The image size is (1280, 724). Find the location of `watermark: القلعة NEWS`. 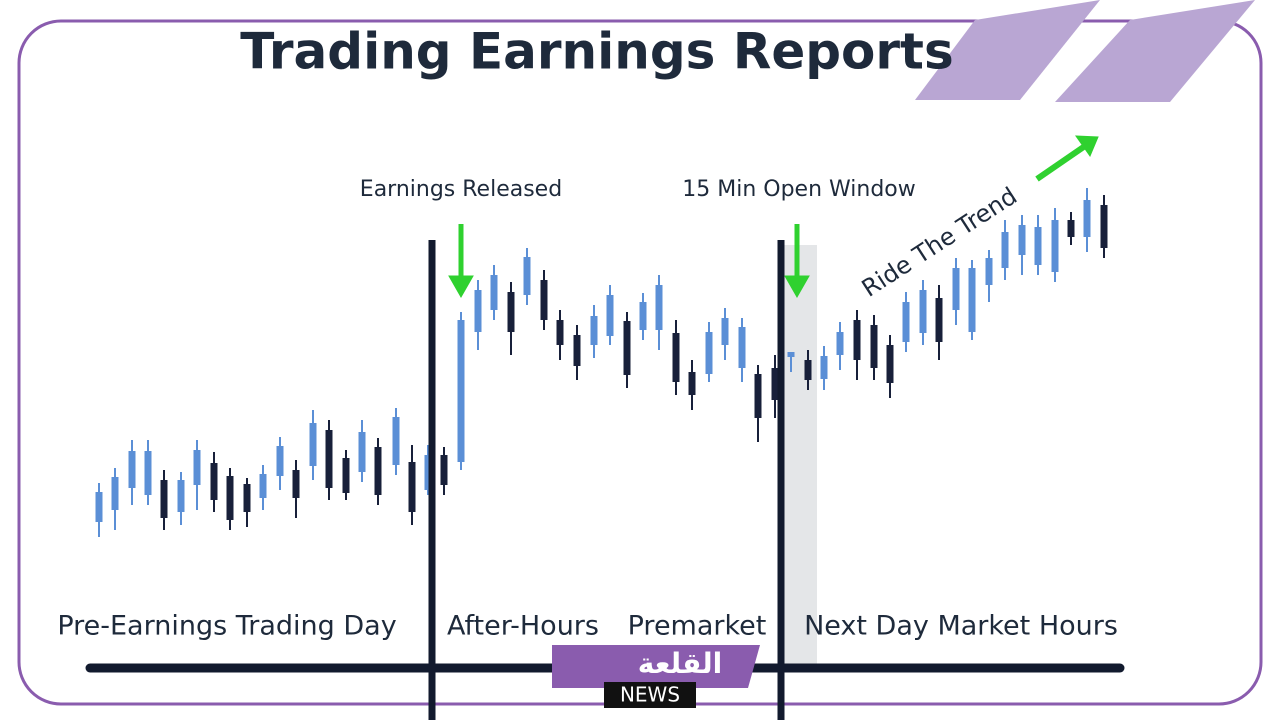

watermark: القلعة NEWS is located at coordinates (656, 676).